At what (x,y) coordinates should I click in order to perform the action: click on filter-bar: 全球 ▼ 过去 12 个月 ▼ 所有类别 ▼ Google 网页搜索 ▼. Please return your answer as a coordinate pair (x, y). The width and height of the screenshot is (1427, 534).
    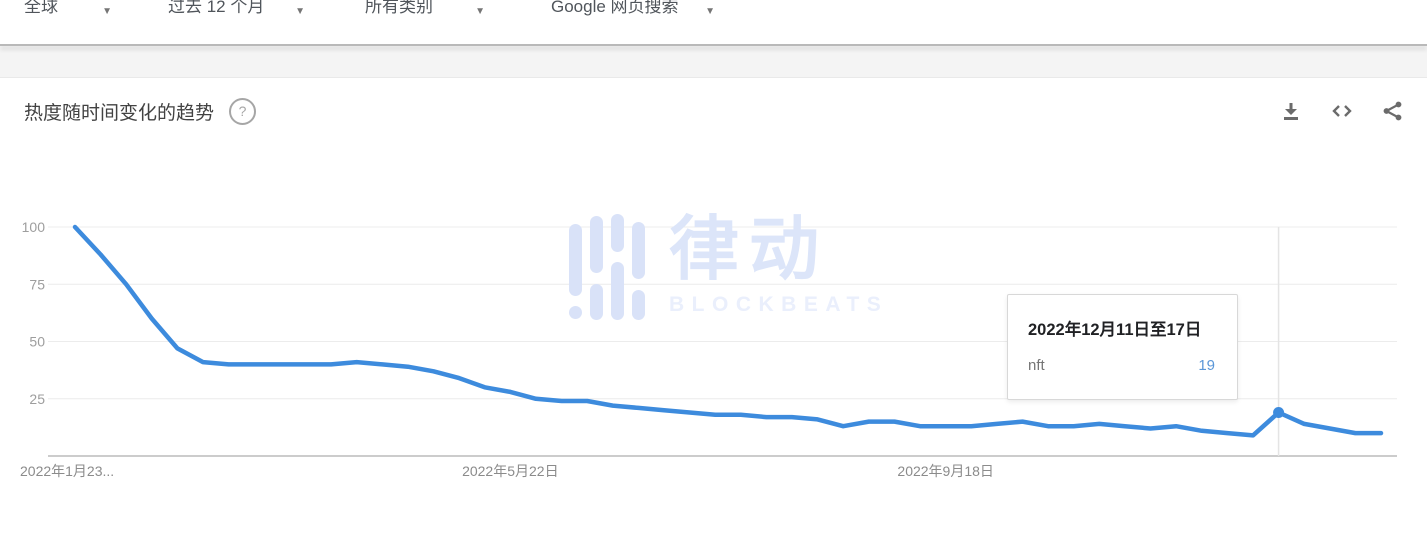
    Looking at the image, I should click on (713, 22).